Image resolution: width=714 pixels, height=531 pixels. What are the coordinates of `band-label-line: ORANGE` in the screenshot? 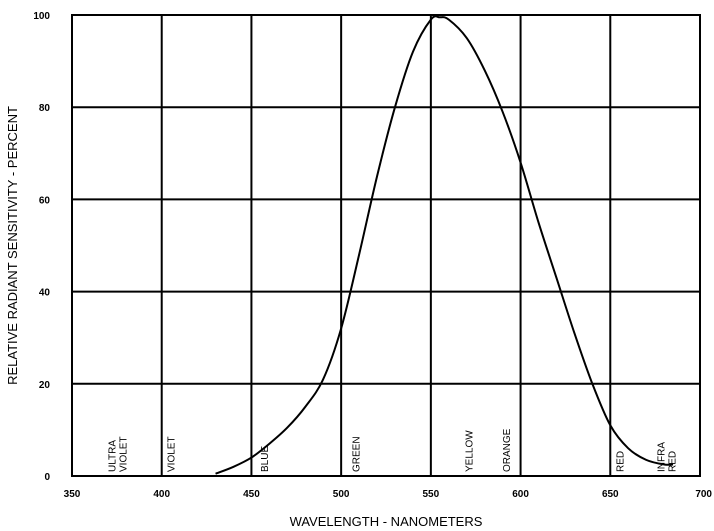 It's located at (507, 450).